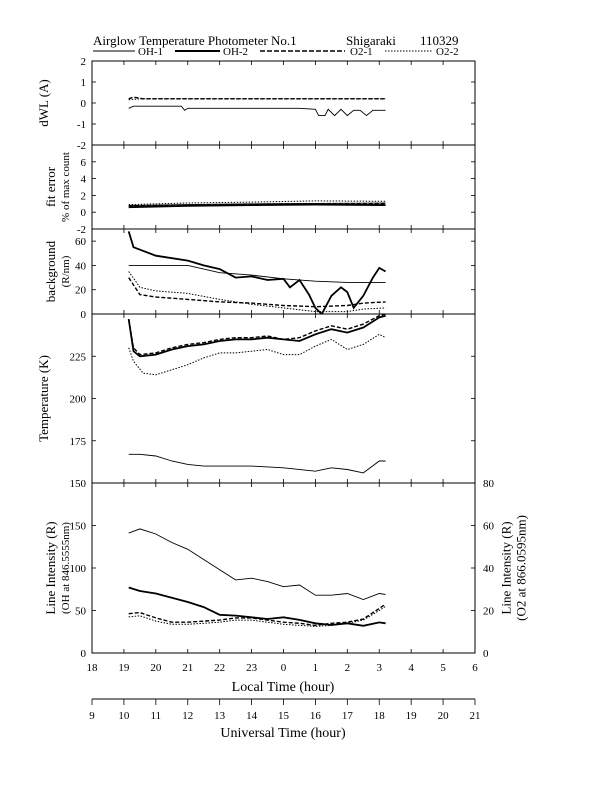 The image size is (612, 792). What do you see at coordinates (489, 612) in the screenshot?
I see `y2-tick-label: 20` at bounding box center [489, 612].